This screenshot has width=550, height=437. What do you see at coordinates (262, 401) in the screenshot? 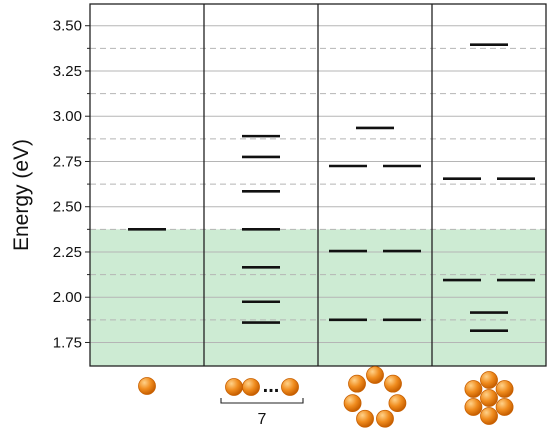
I see `chain-bracket` at bounding box center [262, 401].